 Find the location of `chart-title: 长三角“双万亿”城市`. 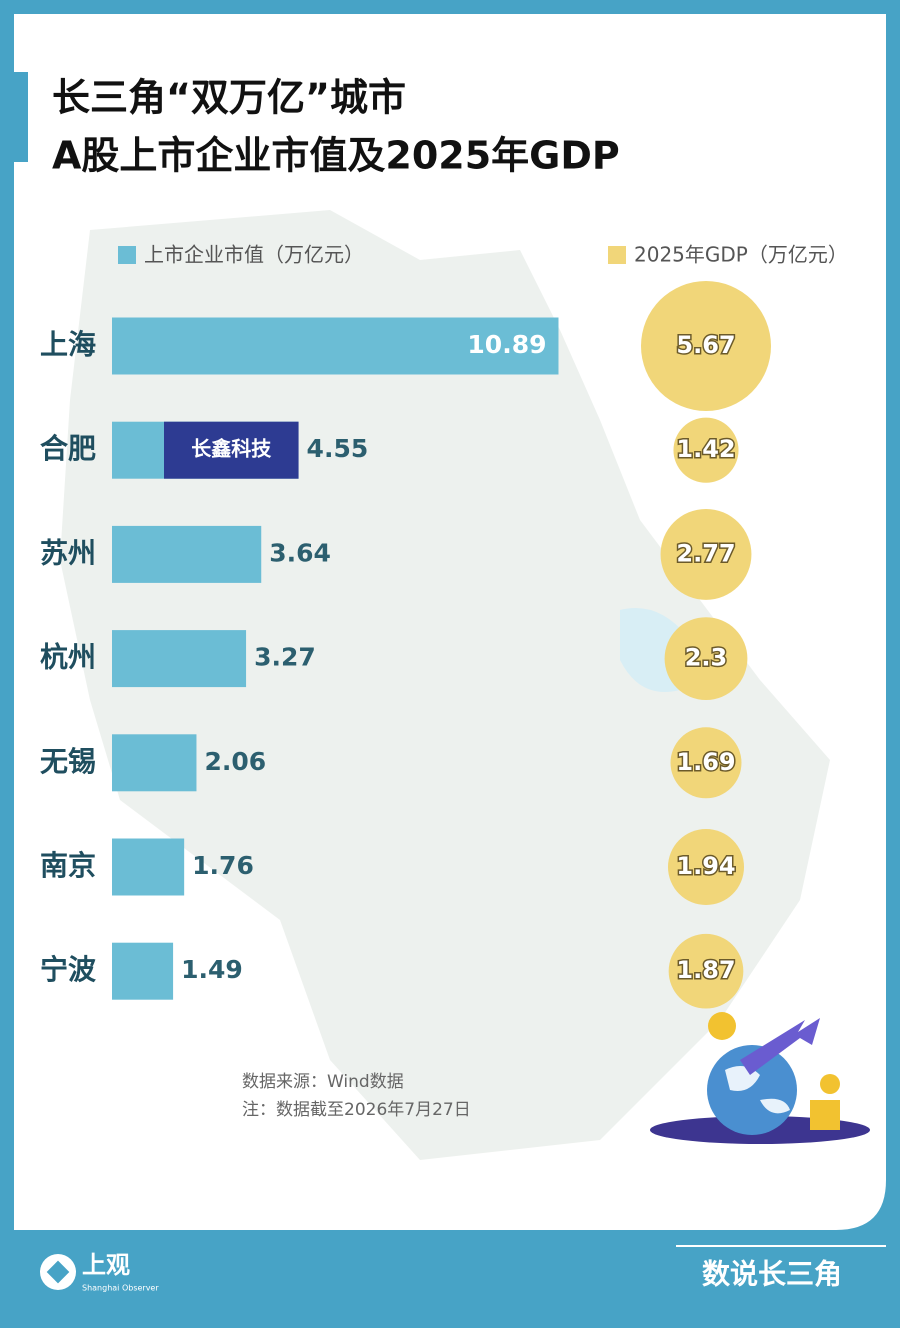

chart-title: 长三角“双万亿”城市 is located at coordinates (229, 98).